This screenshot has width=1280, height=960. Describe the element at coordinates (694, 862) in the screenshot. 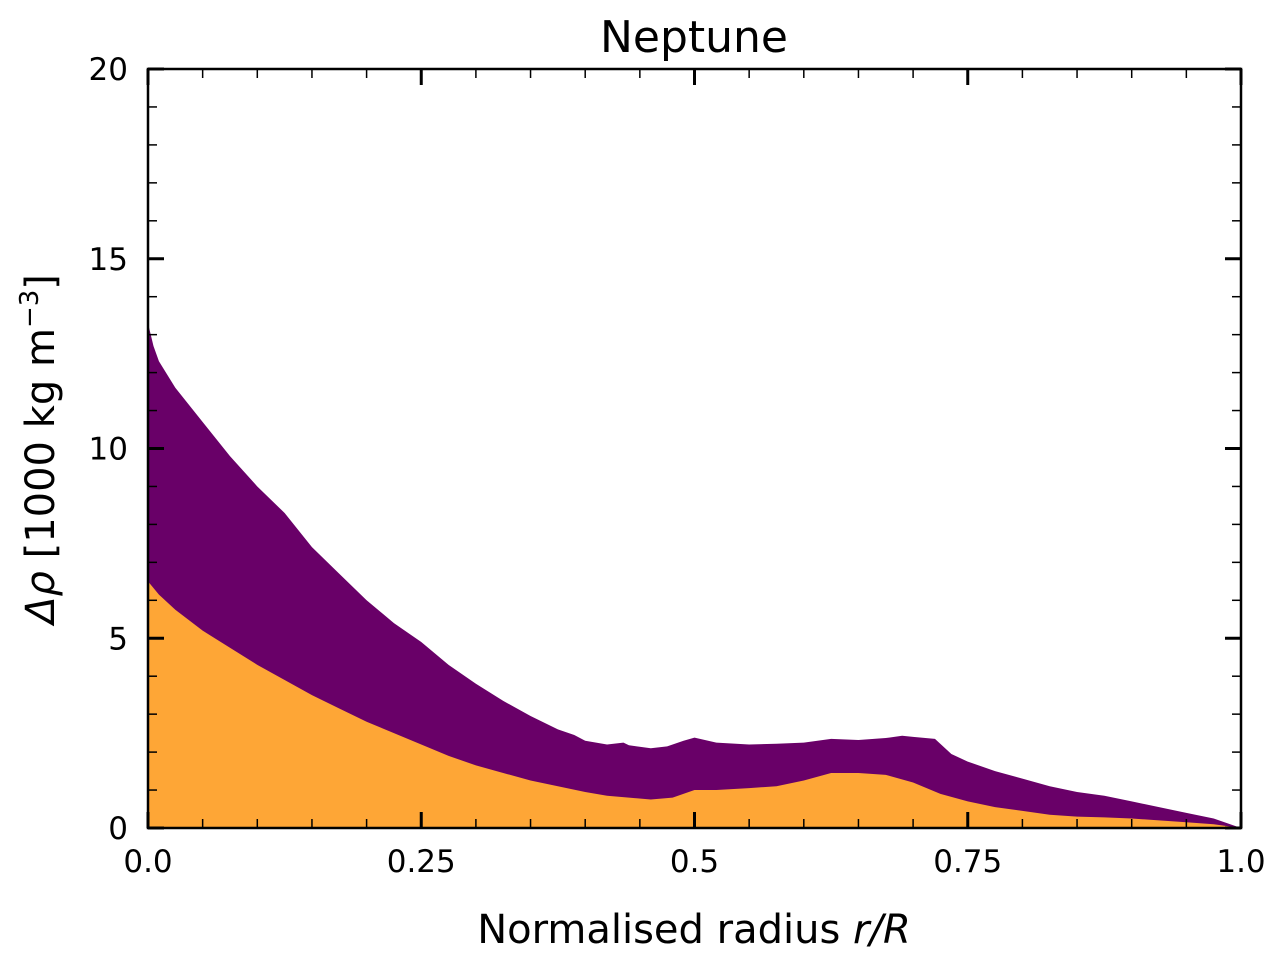

I see `x-tick-label: 0.5` at that location.